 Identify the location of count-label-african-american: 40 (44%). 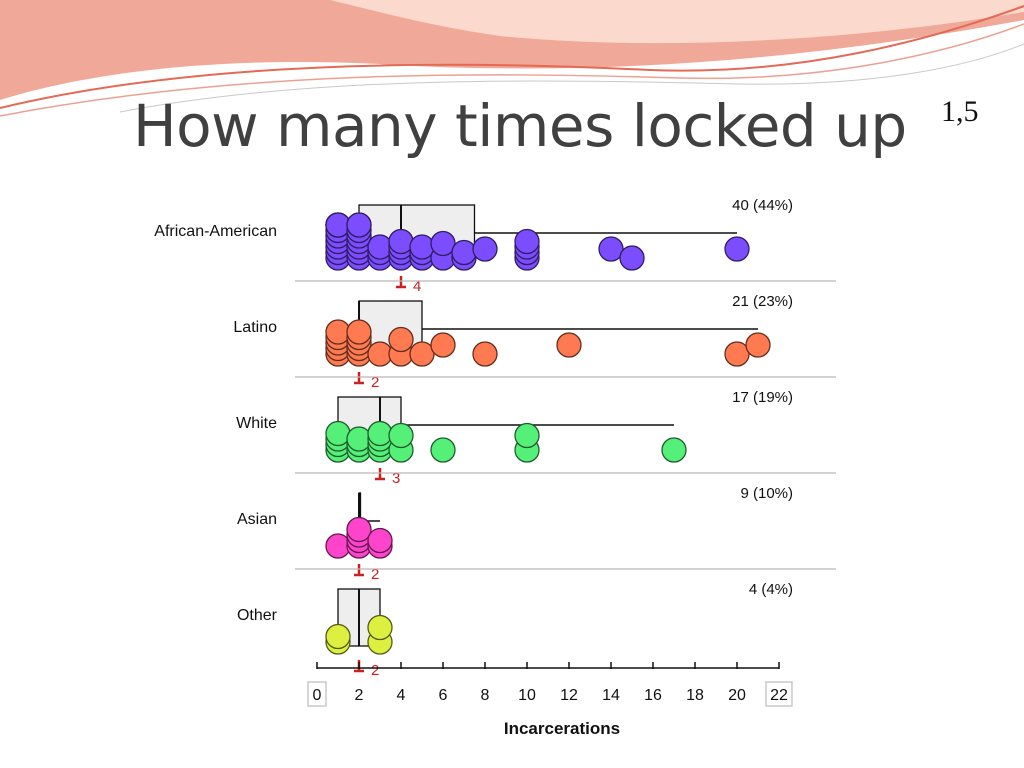
(762, 205).